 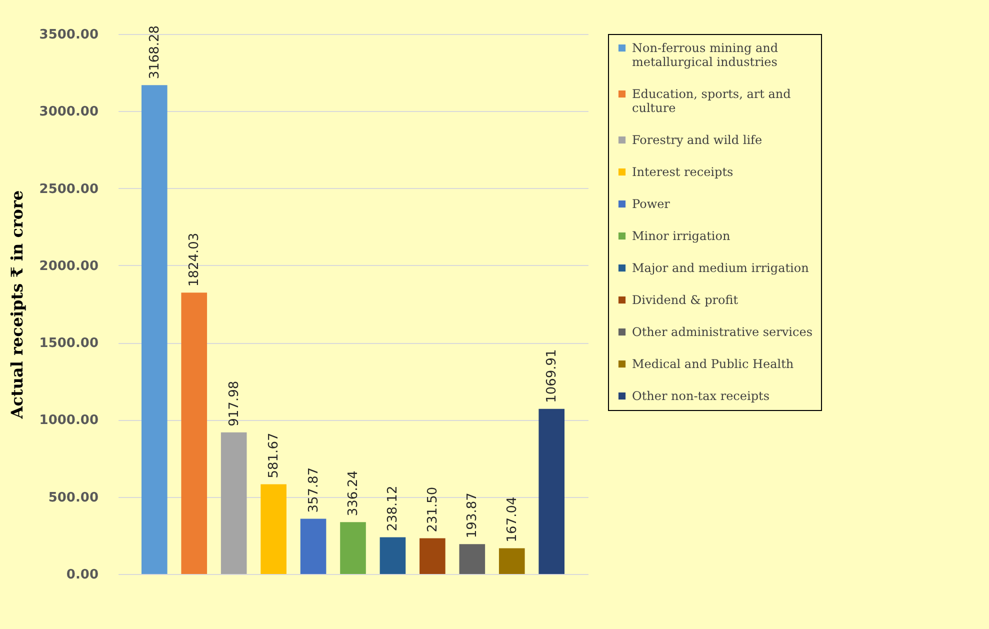 I want to click on legend-label: Other administrative services, so click(x=722, y=332).